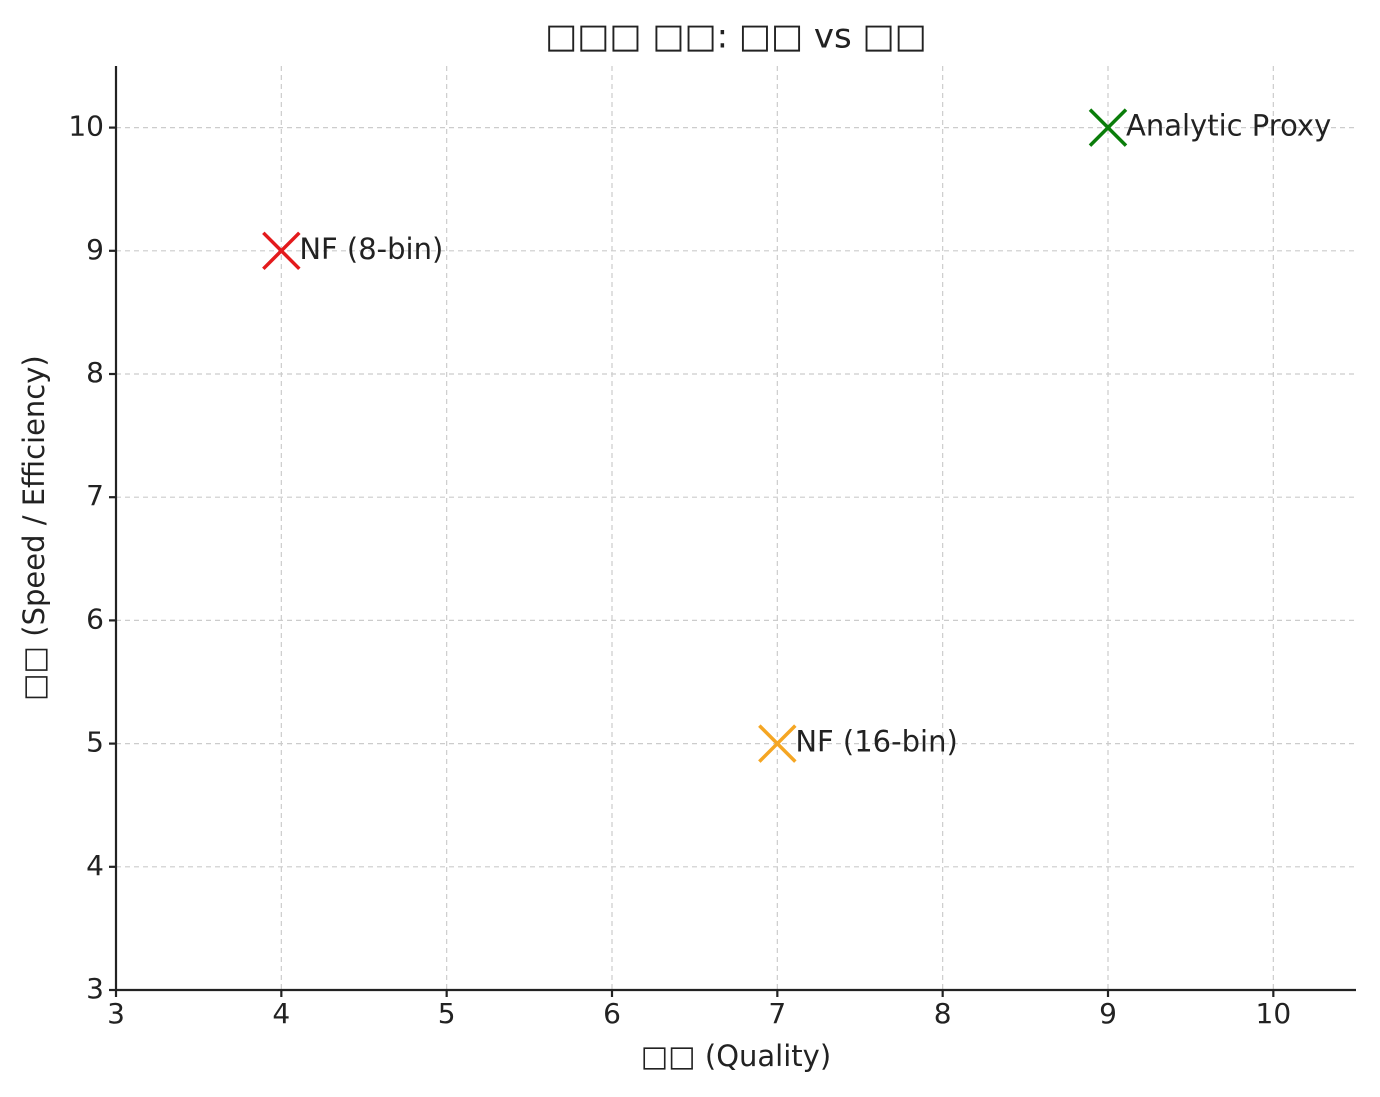  Describe the element at coordinates (612, 1013) in the screenshot. I see `x-tick-label: 6` at that location.